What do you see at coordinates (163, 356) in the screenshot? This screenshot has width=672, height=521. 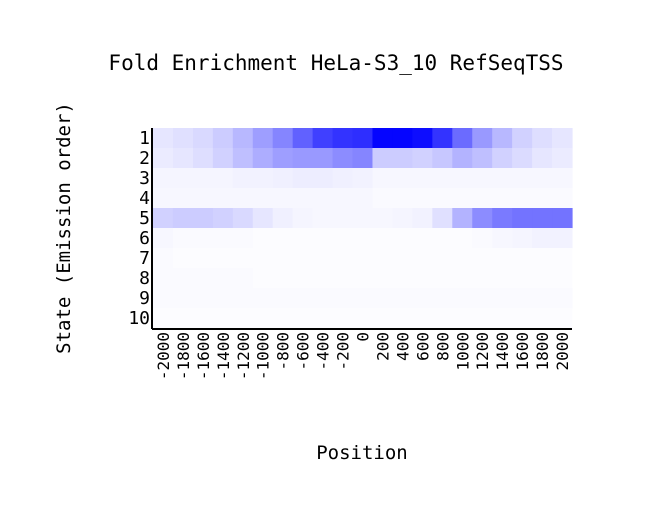 I see `column-label: -2000` at bounding box center [163, 356].